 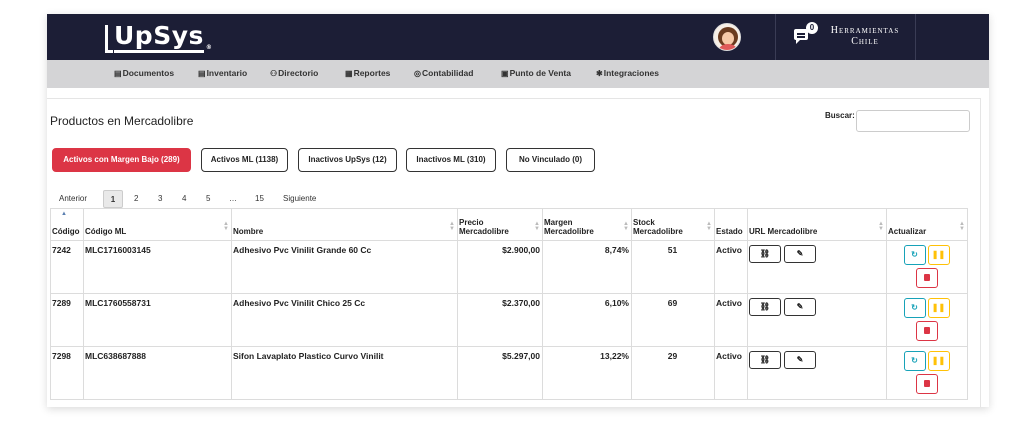 I want to click on company-name-line2: Chile, so click(x=865, y=41).